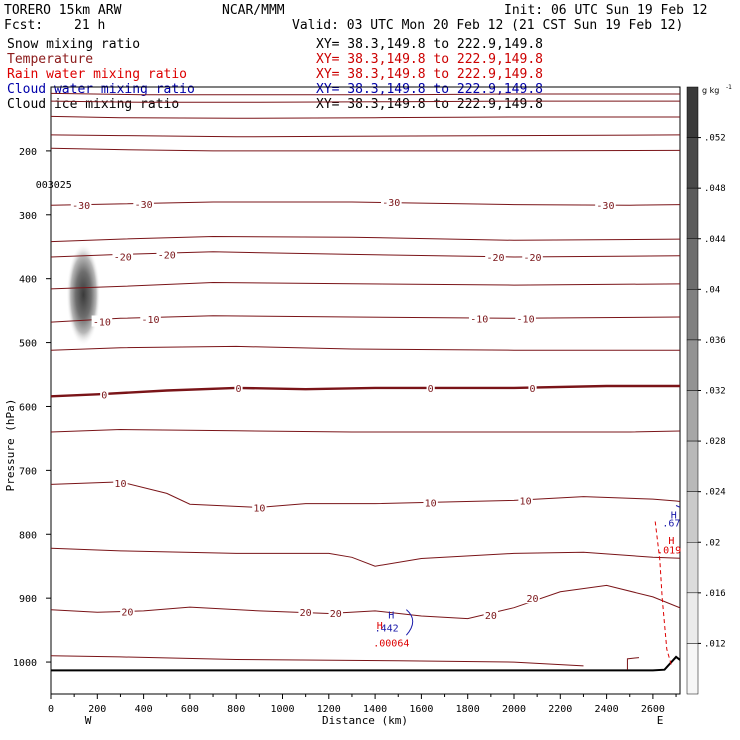 The width and height of the screenshot is (740, 740). I want to click on contour-label-9: -10, so click(151, 320).